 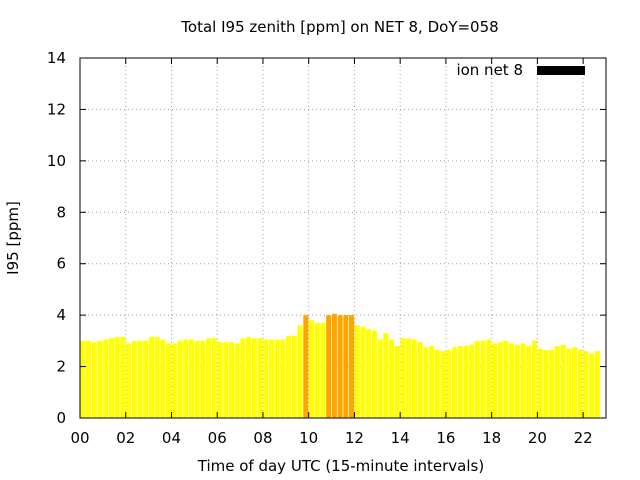 I want to click on y-tick-label: 6, so click(x=61, y=264).